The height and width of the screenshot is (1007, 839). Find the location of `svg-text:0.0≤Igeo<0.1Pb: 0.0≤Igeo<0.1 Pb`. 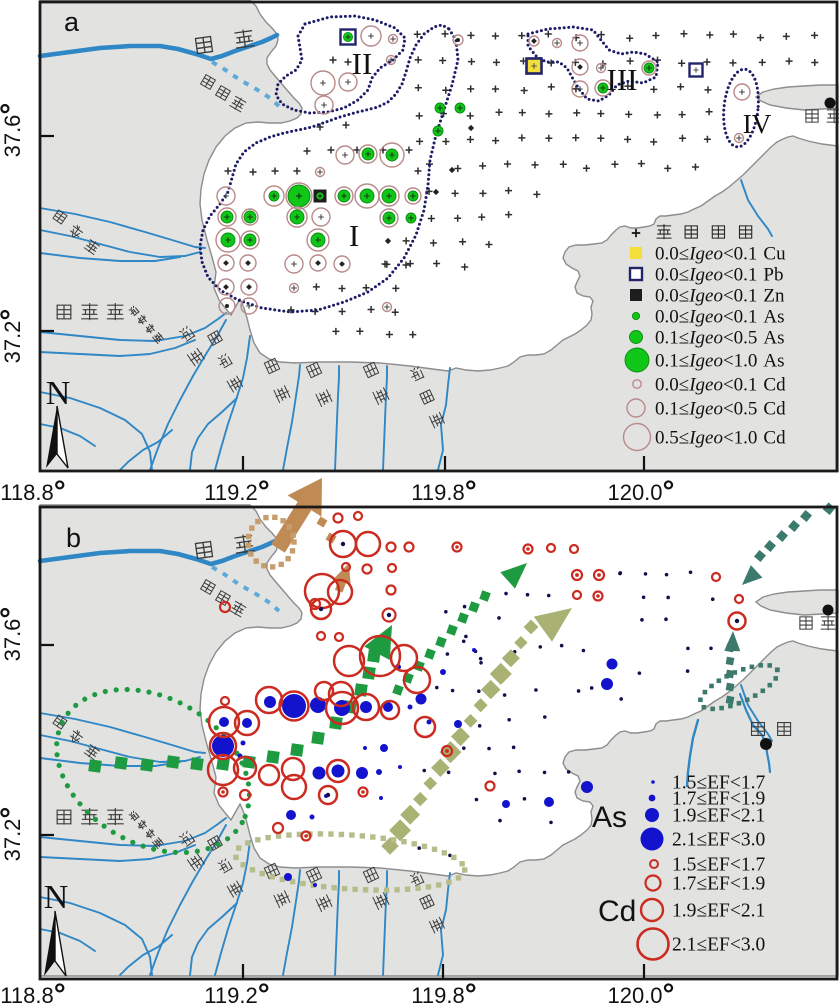

svg-text:0.0≤Igeo<0.1Pb: 0.0≤Igeo<0.1 Pb is located at coordinates (719, 275).